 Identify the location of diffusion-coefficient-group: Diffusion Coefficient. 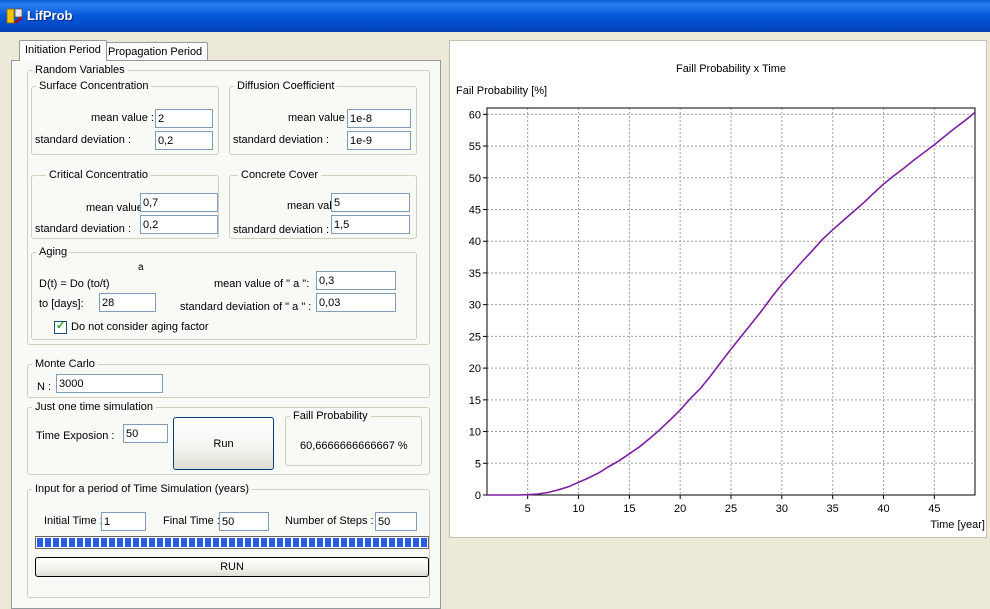
(323, 117).